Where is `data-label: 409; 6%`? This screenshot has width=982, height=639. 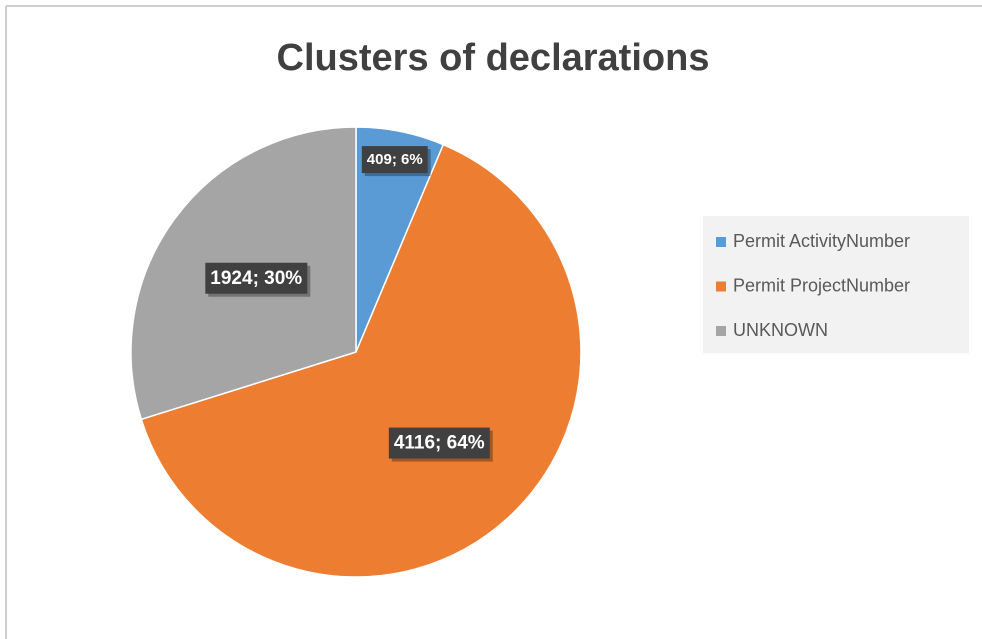 data-label: 409; 6% is located at coordinates (396, 161).